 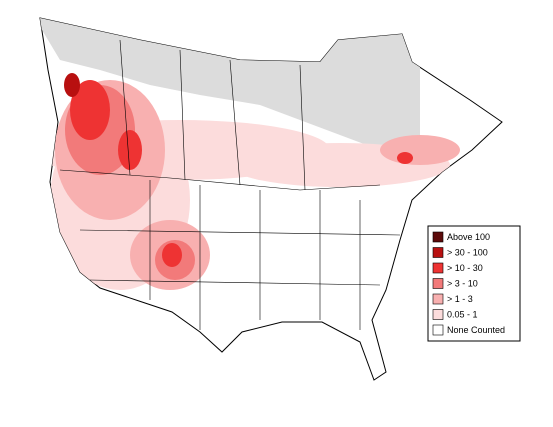 What do you see at coordinates (420, 150) in the screenshot?
I see `range-mid` at bounding box center [420, 150].